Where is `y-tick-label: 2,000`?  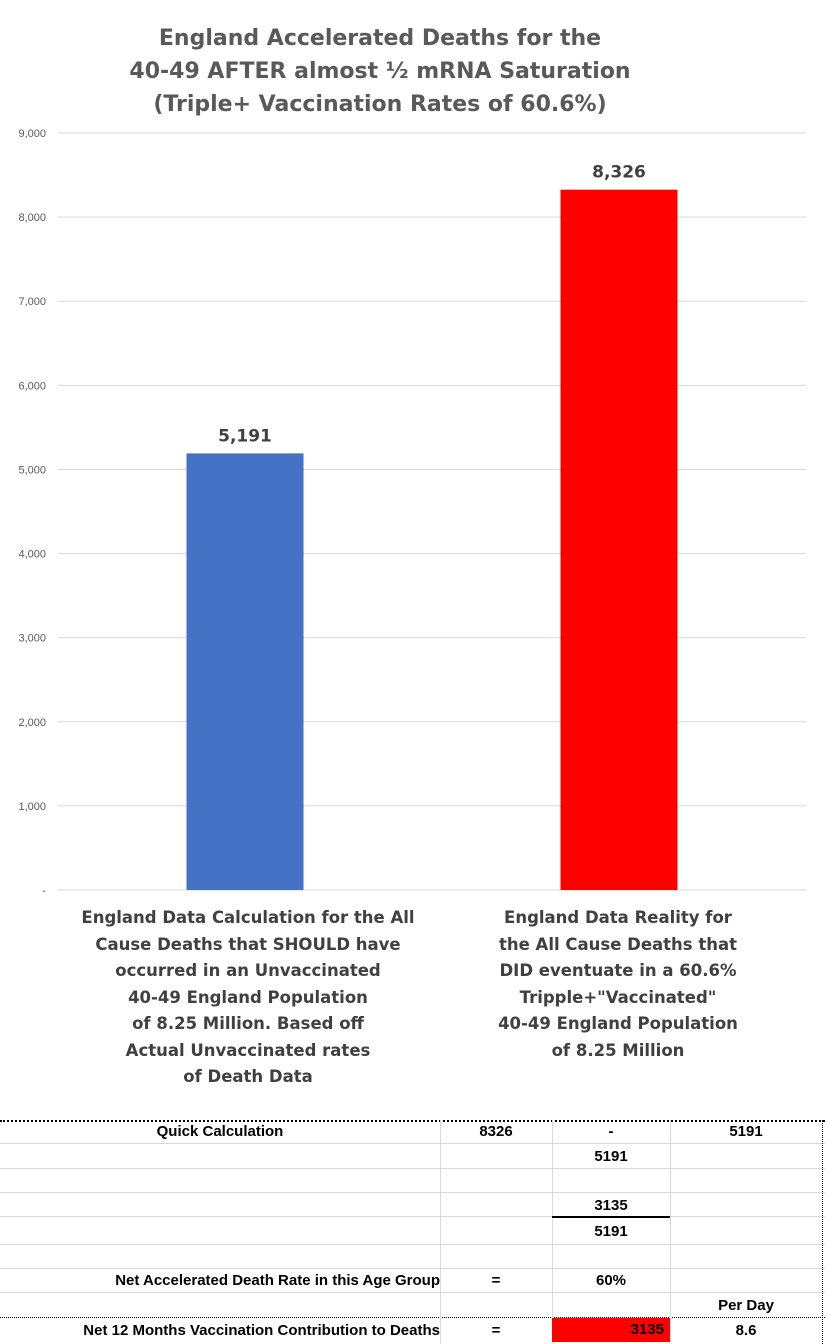 y-tick-label: 2,000 is located at coordinates (32, 723).